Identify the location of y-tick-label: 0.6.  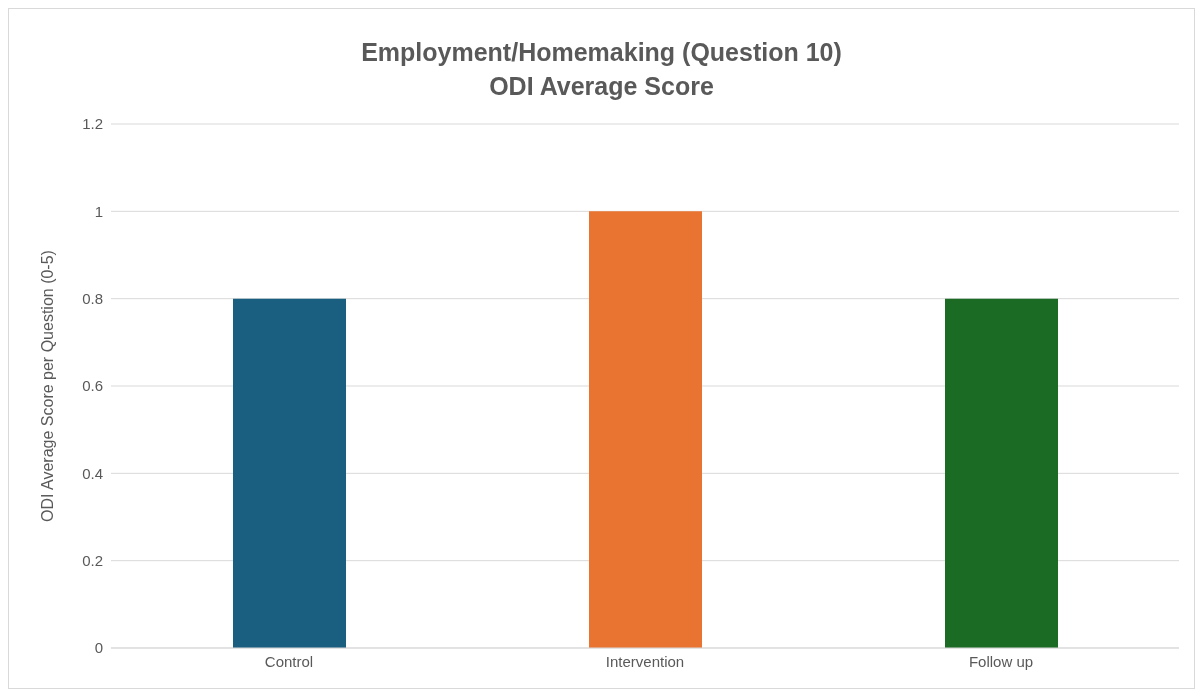
(92, 386).